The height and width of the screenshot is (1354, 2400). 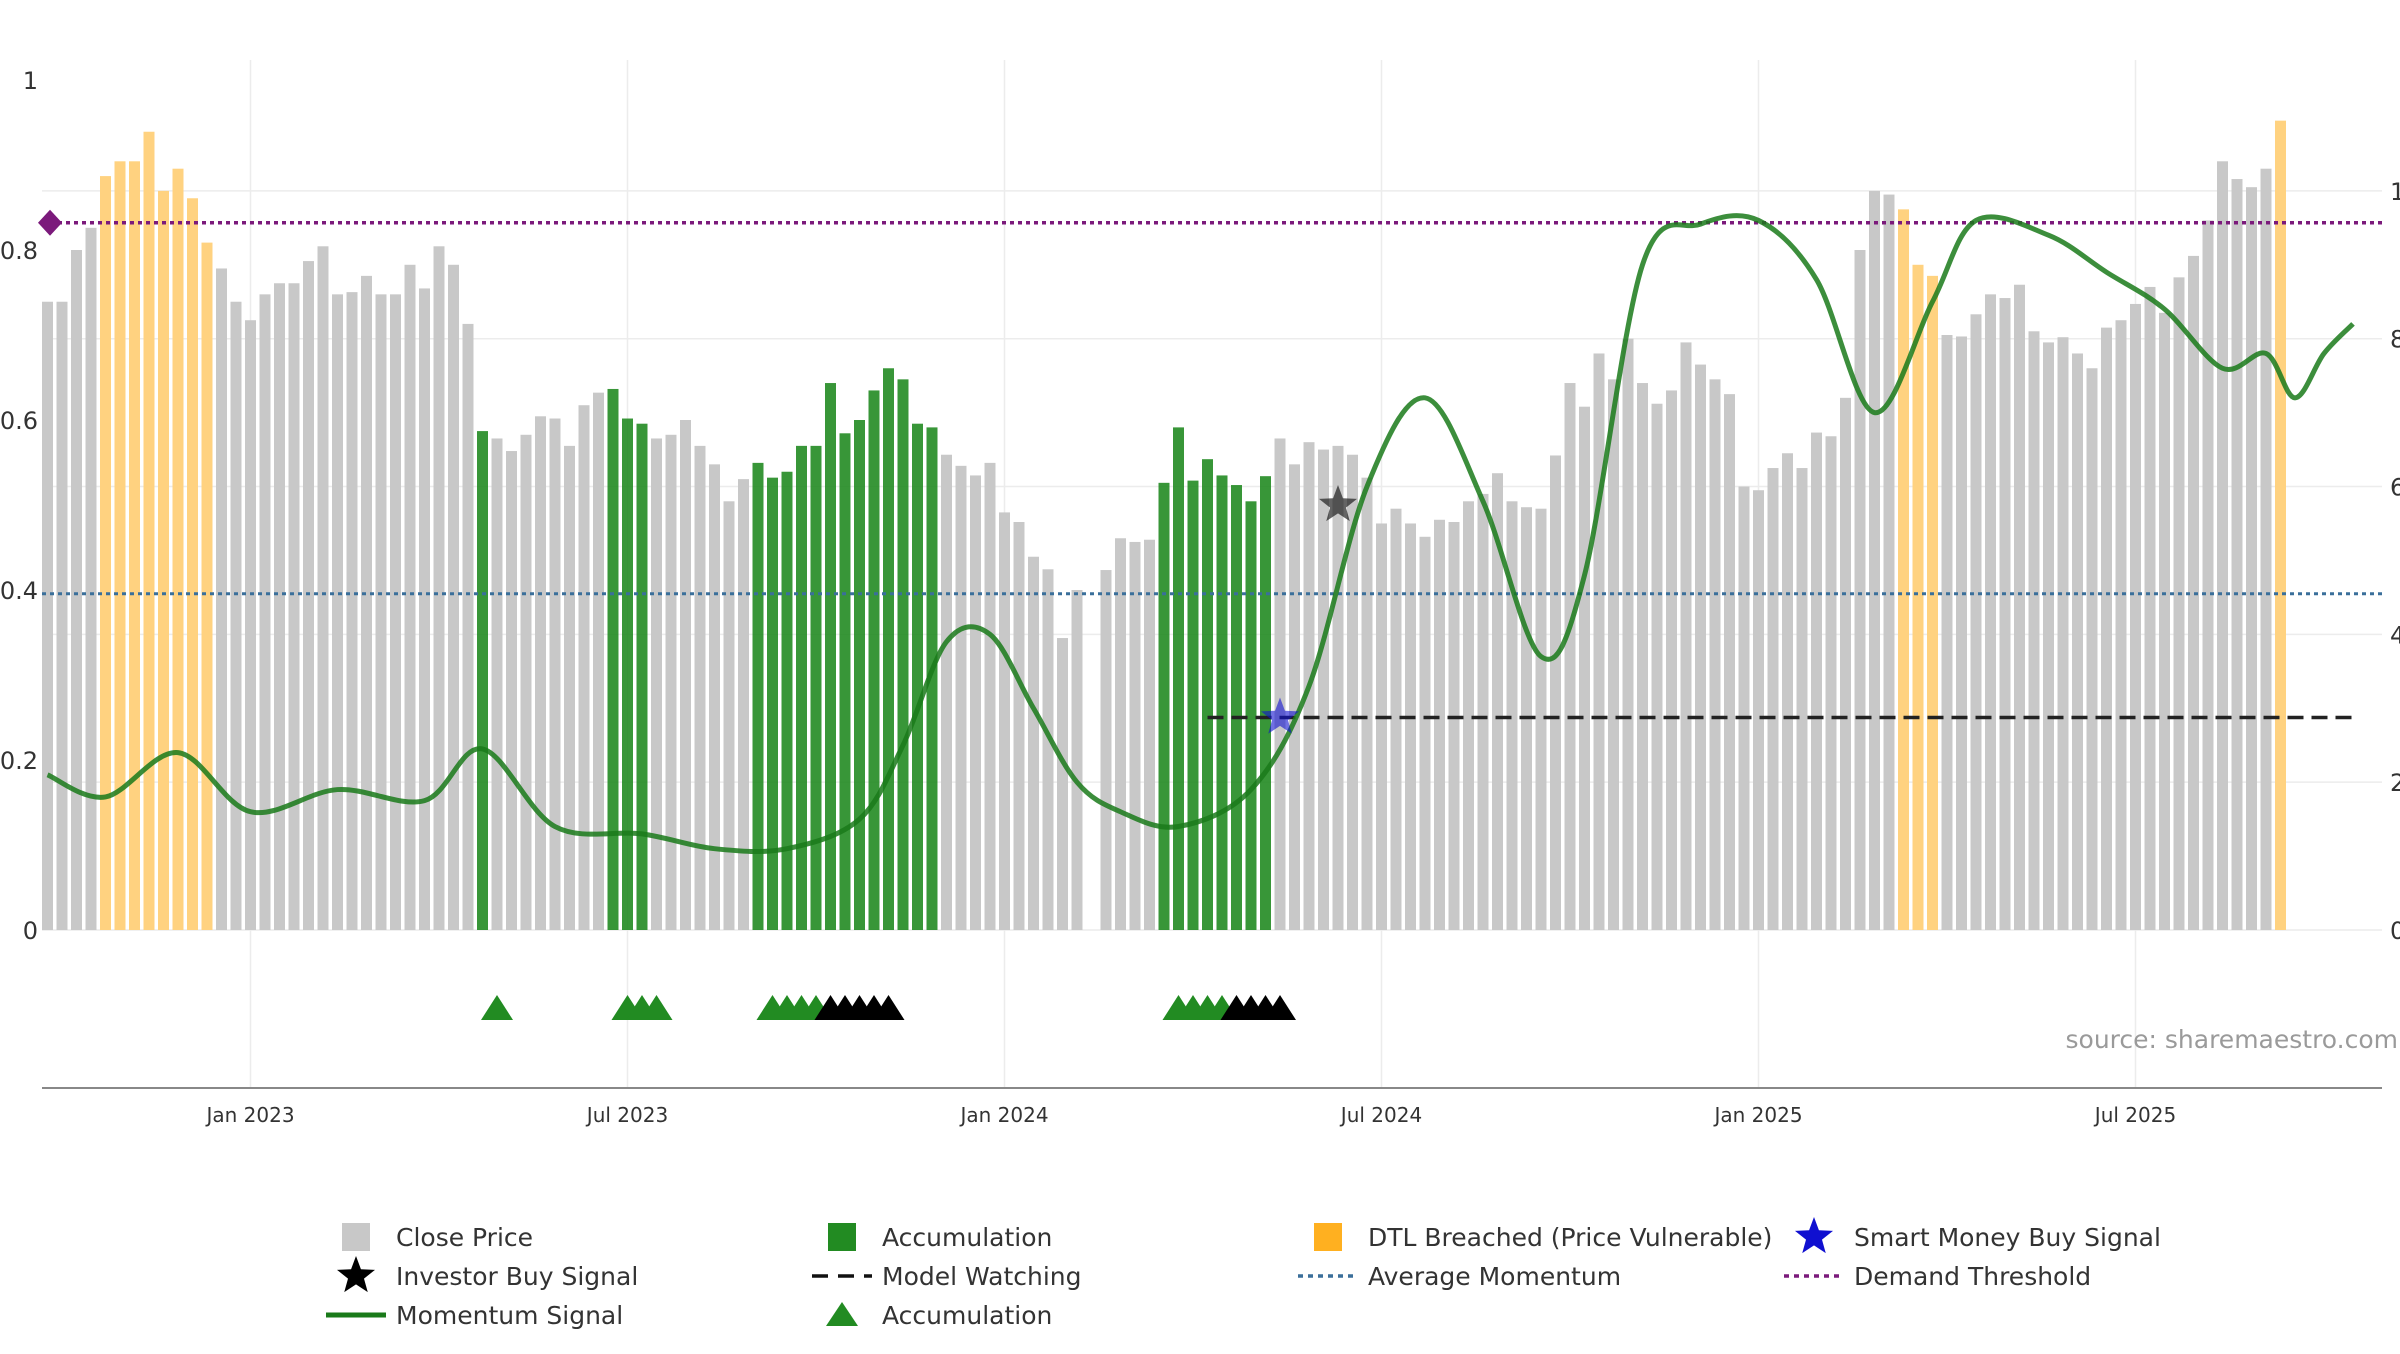 I want to click on legend-item: Demand Threshold, so click(x=1937, y=1276).